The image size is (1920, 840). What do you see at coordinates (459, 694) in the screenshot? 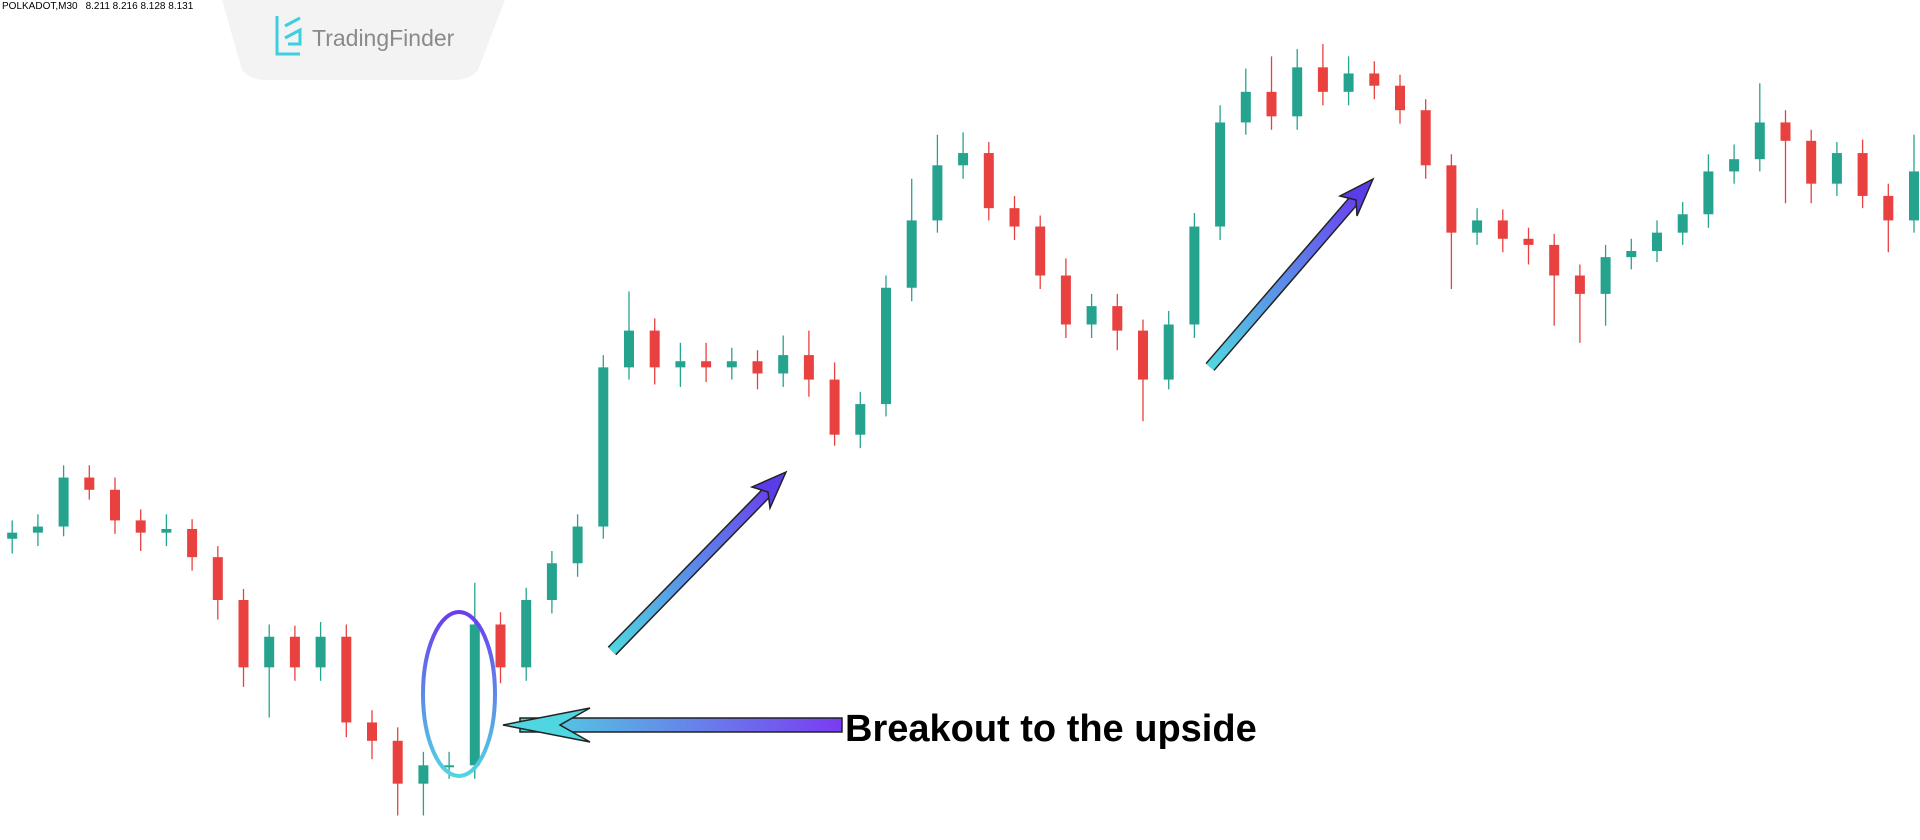
I see `breakout-ellipse` at bounding box center [459, 694].